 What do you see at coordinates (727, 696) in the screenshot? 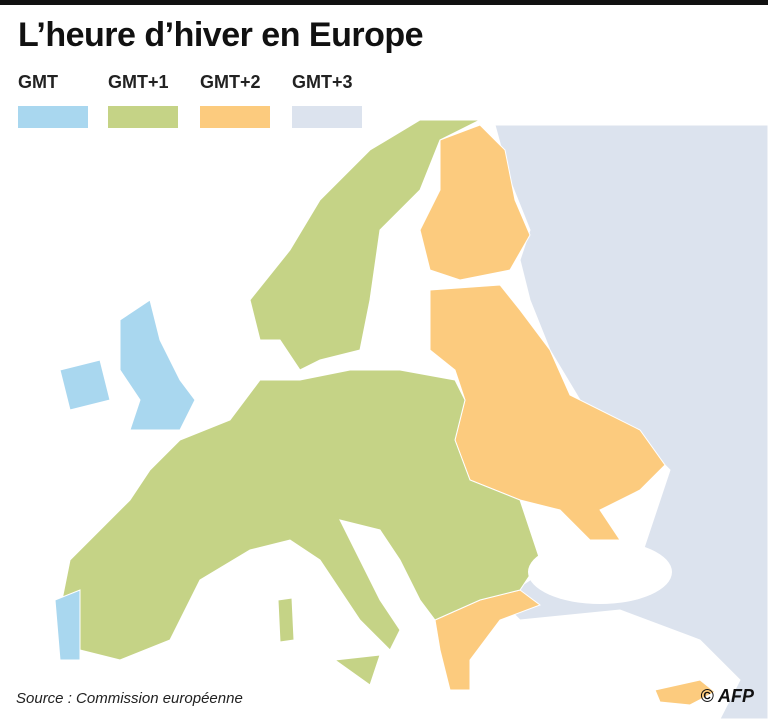
I see `credit: © AFP` at bounding box center [727, 696].